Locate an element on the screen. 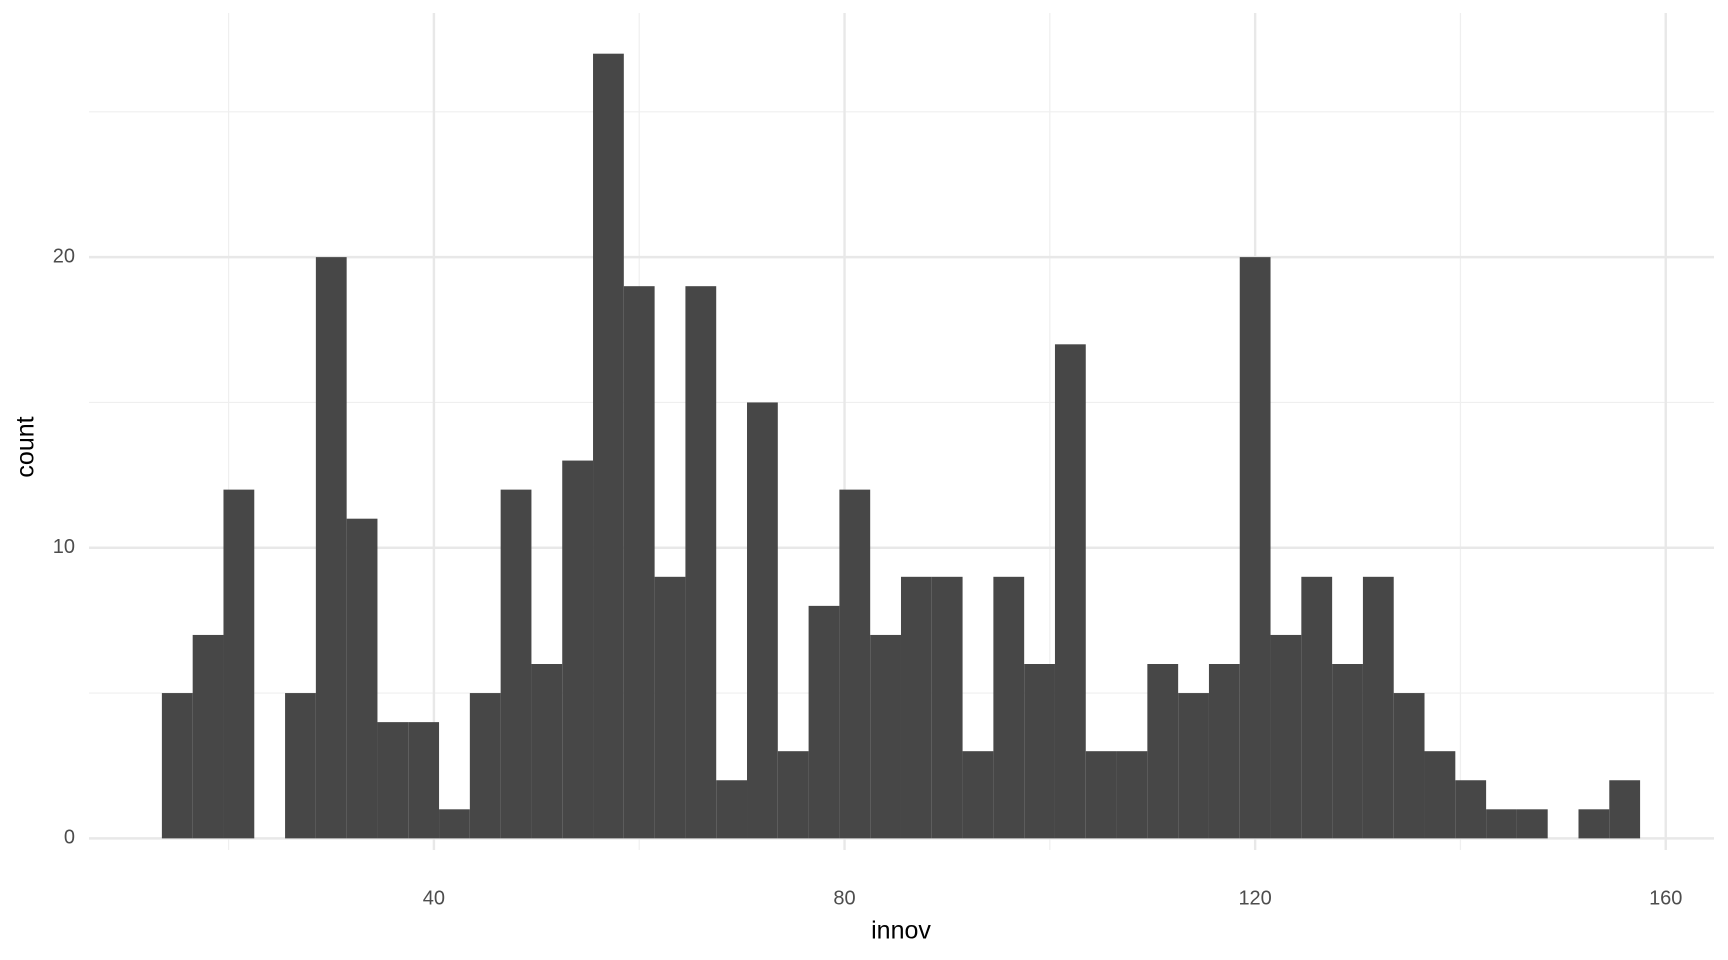  y-tick-label: 20 is located at coordinates (64, 256).